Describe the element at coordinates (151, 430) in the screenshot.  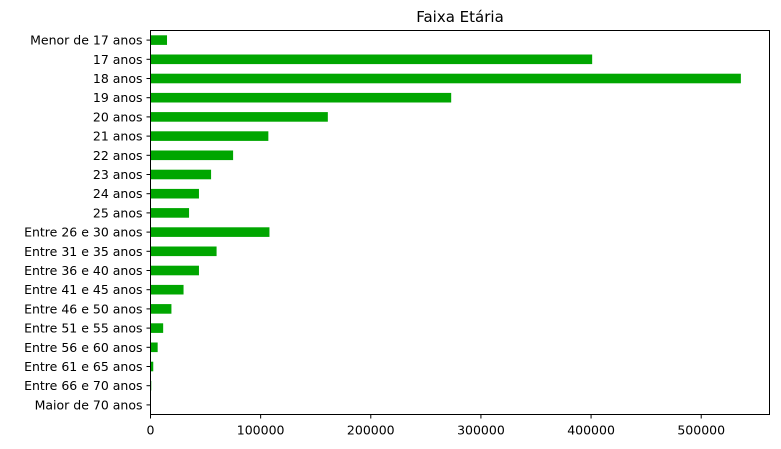
I see `x-tick-label: 0` at that location.